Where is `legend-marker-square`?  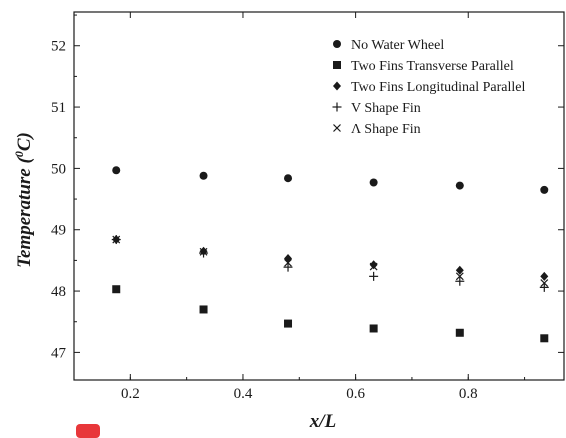 legend-marker-square is located at coordinates (337, 65).